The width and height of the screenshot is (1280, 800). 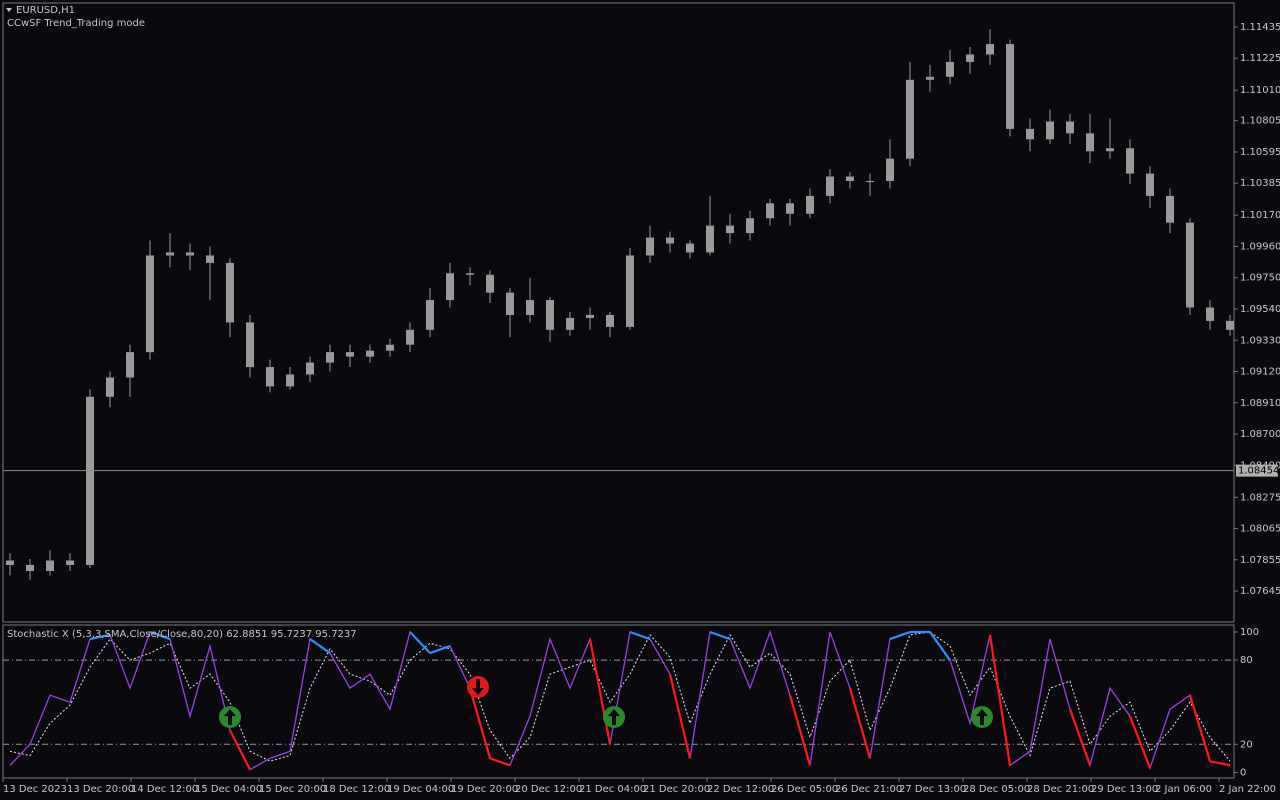 I want to click on current-price-box, so click(x=1257, y=470).